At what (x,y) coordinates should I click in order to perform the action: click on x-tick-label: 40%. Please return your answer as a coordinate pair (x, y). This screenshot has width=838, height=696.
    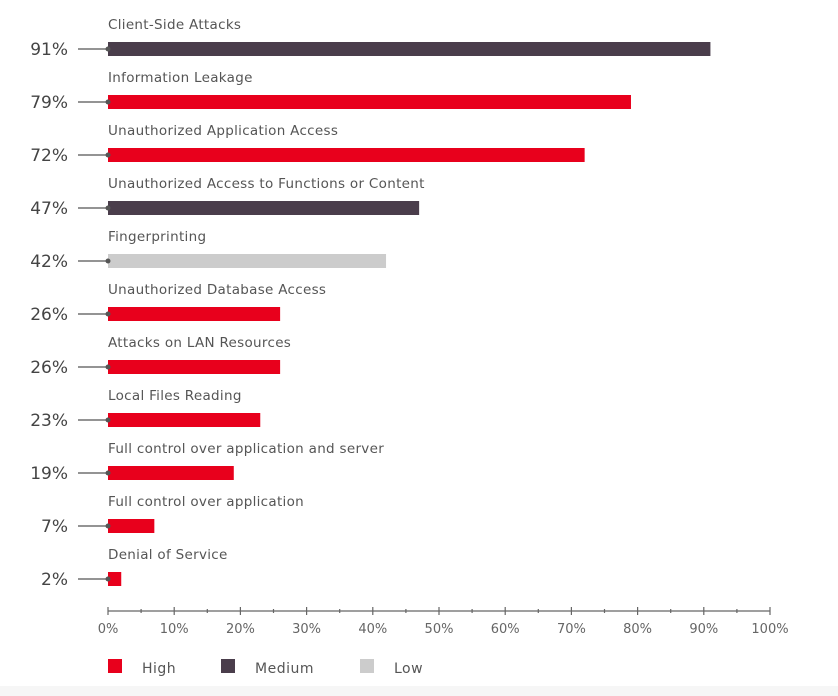
    Looking at the image, I should click on (372, 629).